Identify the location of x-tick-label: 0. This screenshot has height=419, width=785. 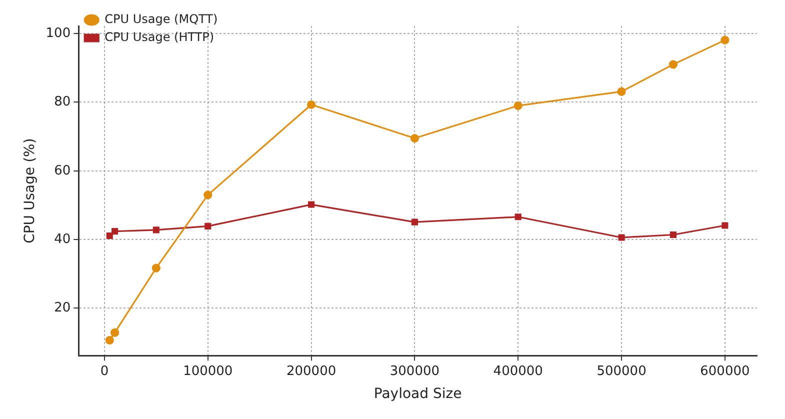
(104, 371).